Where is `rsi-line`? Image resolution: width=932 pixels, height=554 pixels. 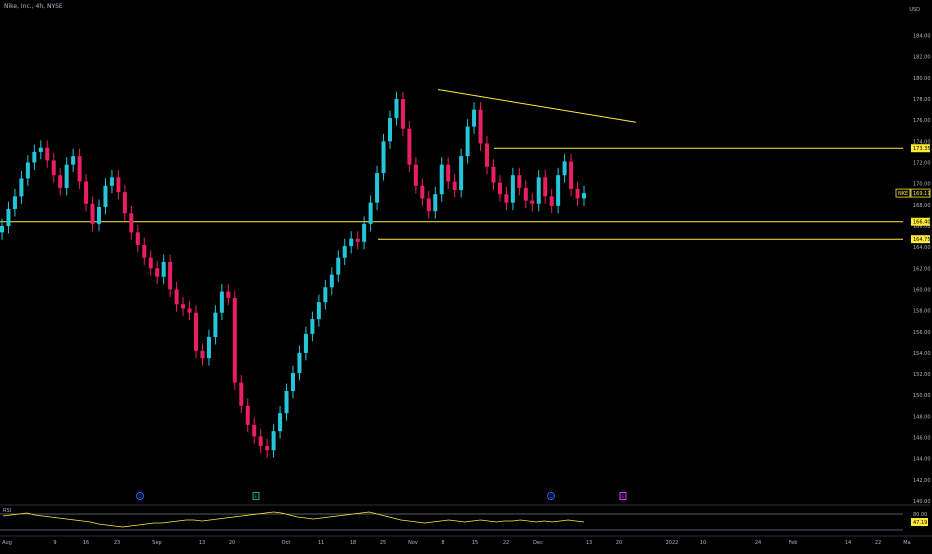 rsi-line is located at coordinates (293, 519).